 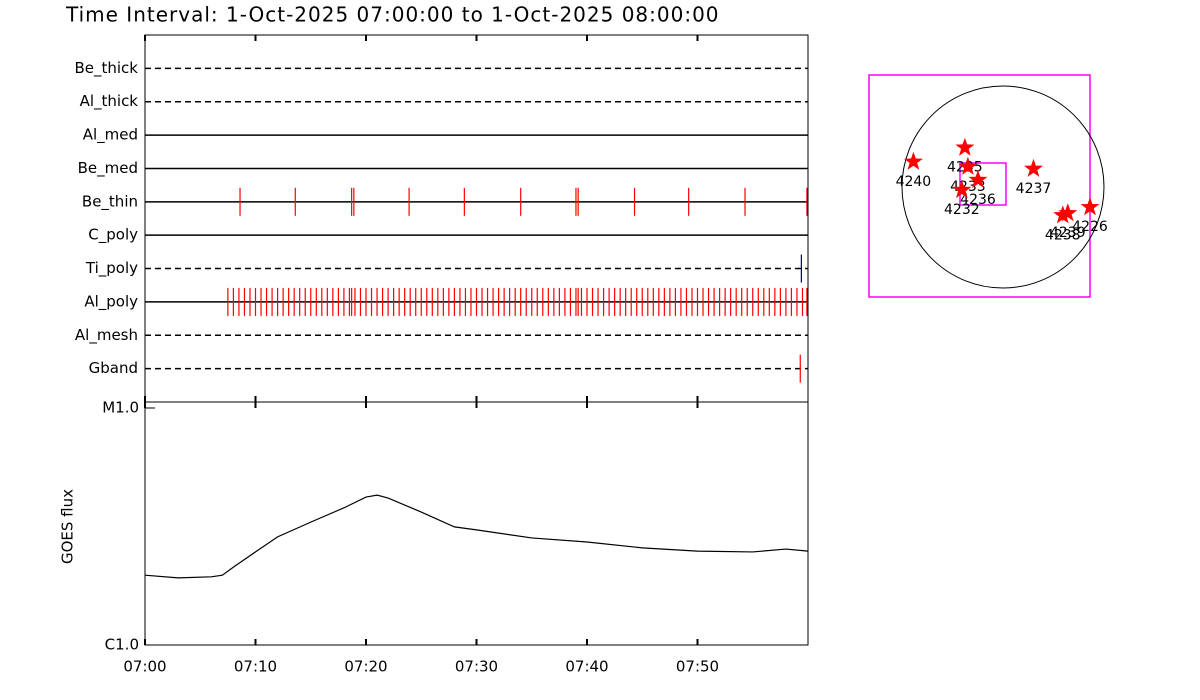 What do you see at coordinates (110, 135) in the screenshot?
I see `filter-label: Al_med` at bounding box center [110, 135].